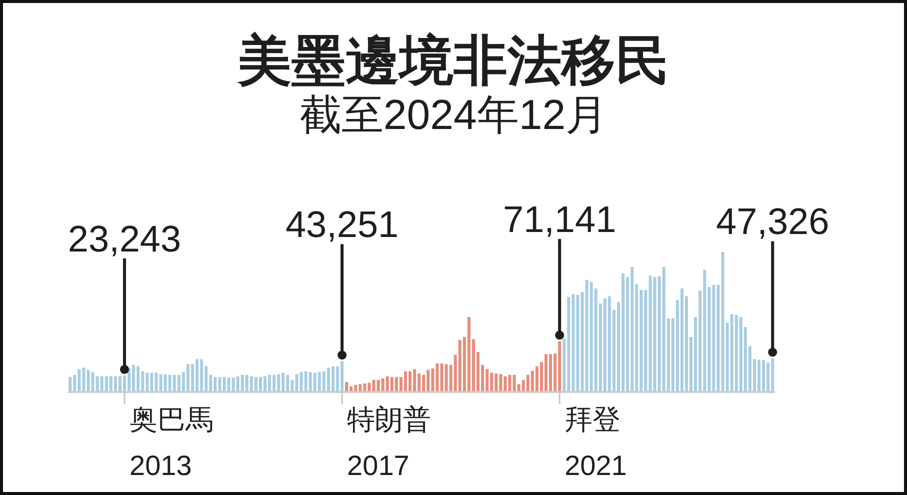  Describe the element at coordinates (172, 442) in the screenshot. I see `text: 奥巴馬 2013` at that location.